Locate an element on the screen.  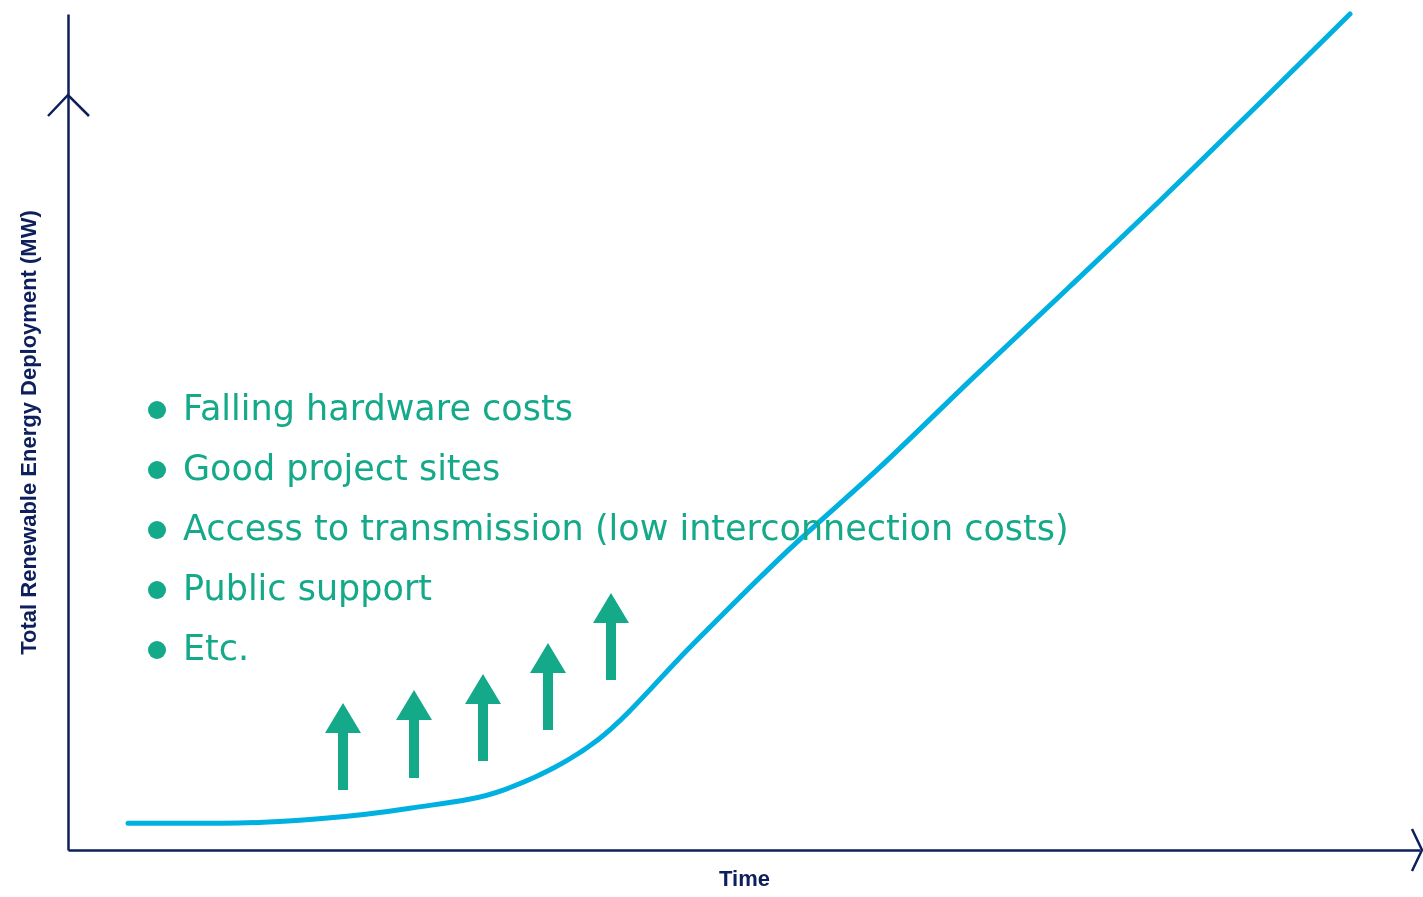
annotation: Etc. is located at coordinates (216, 648).